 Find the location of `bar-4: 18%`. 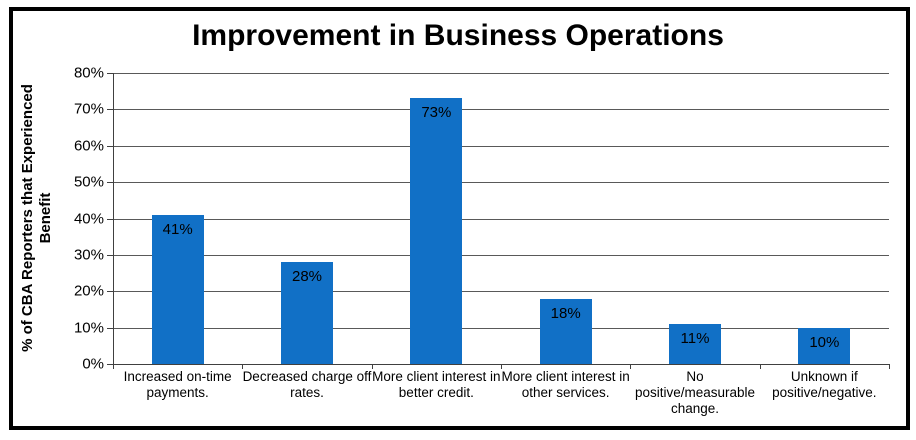

bar-4: 18% is located at coordinates (565, 331).